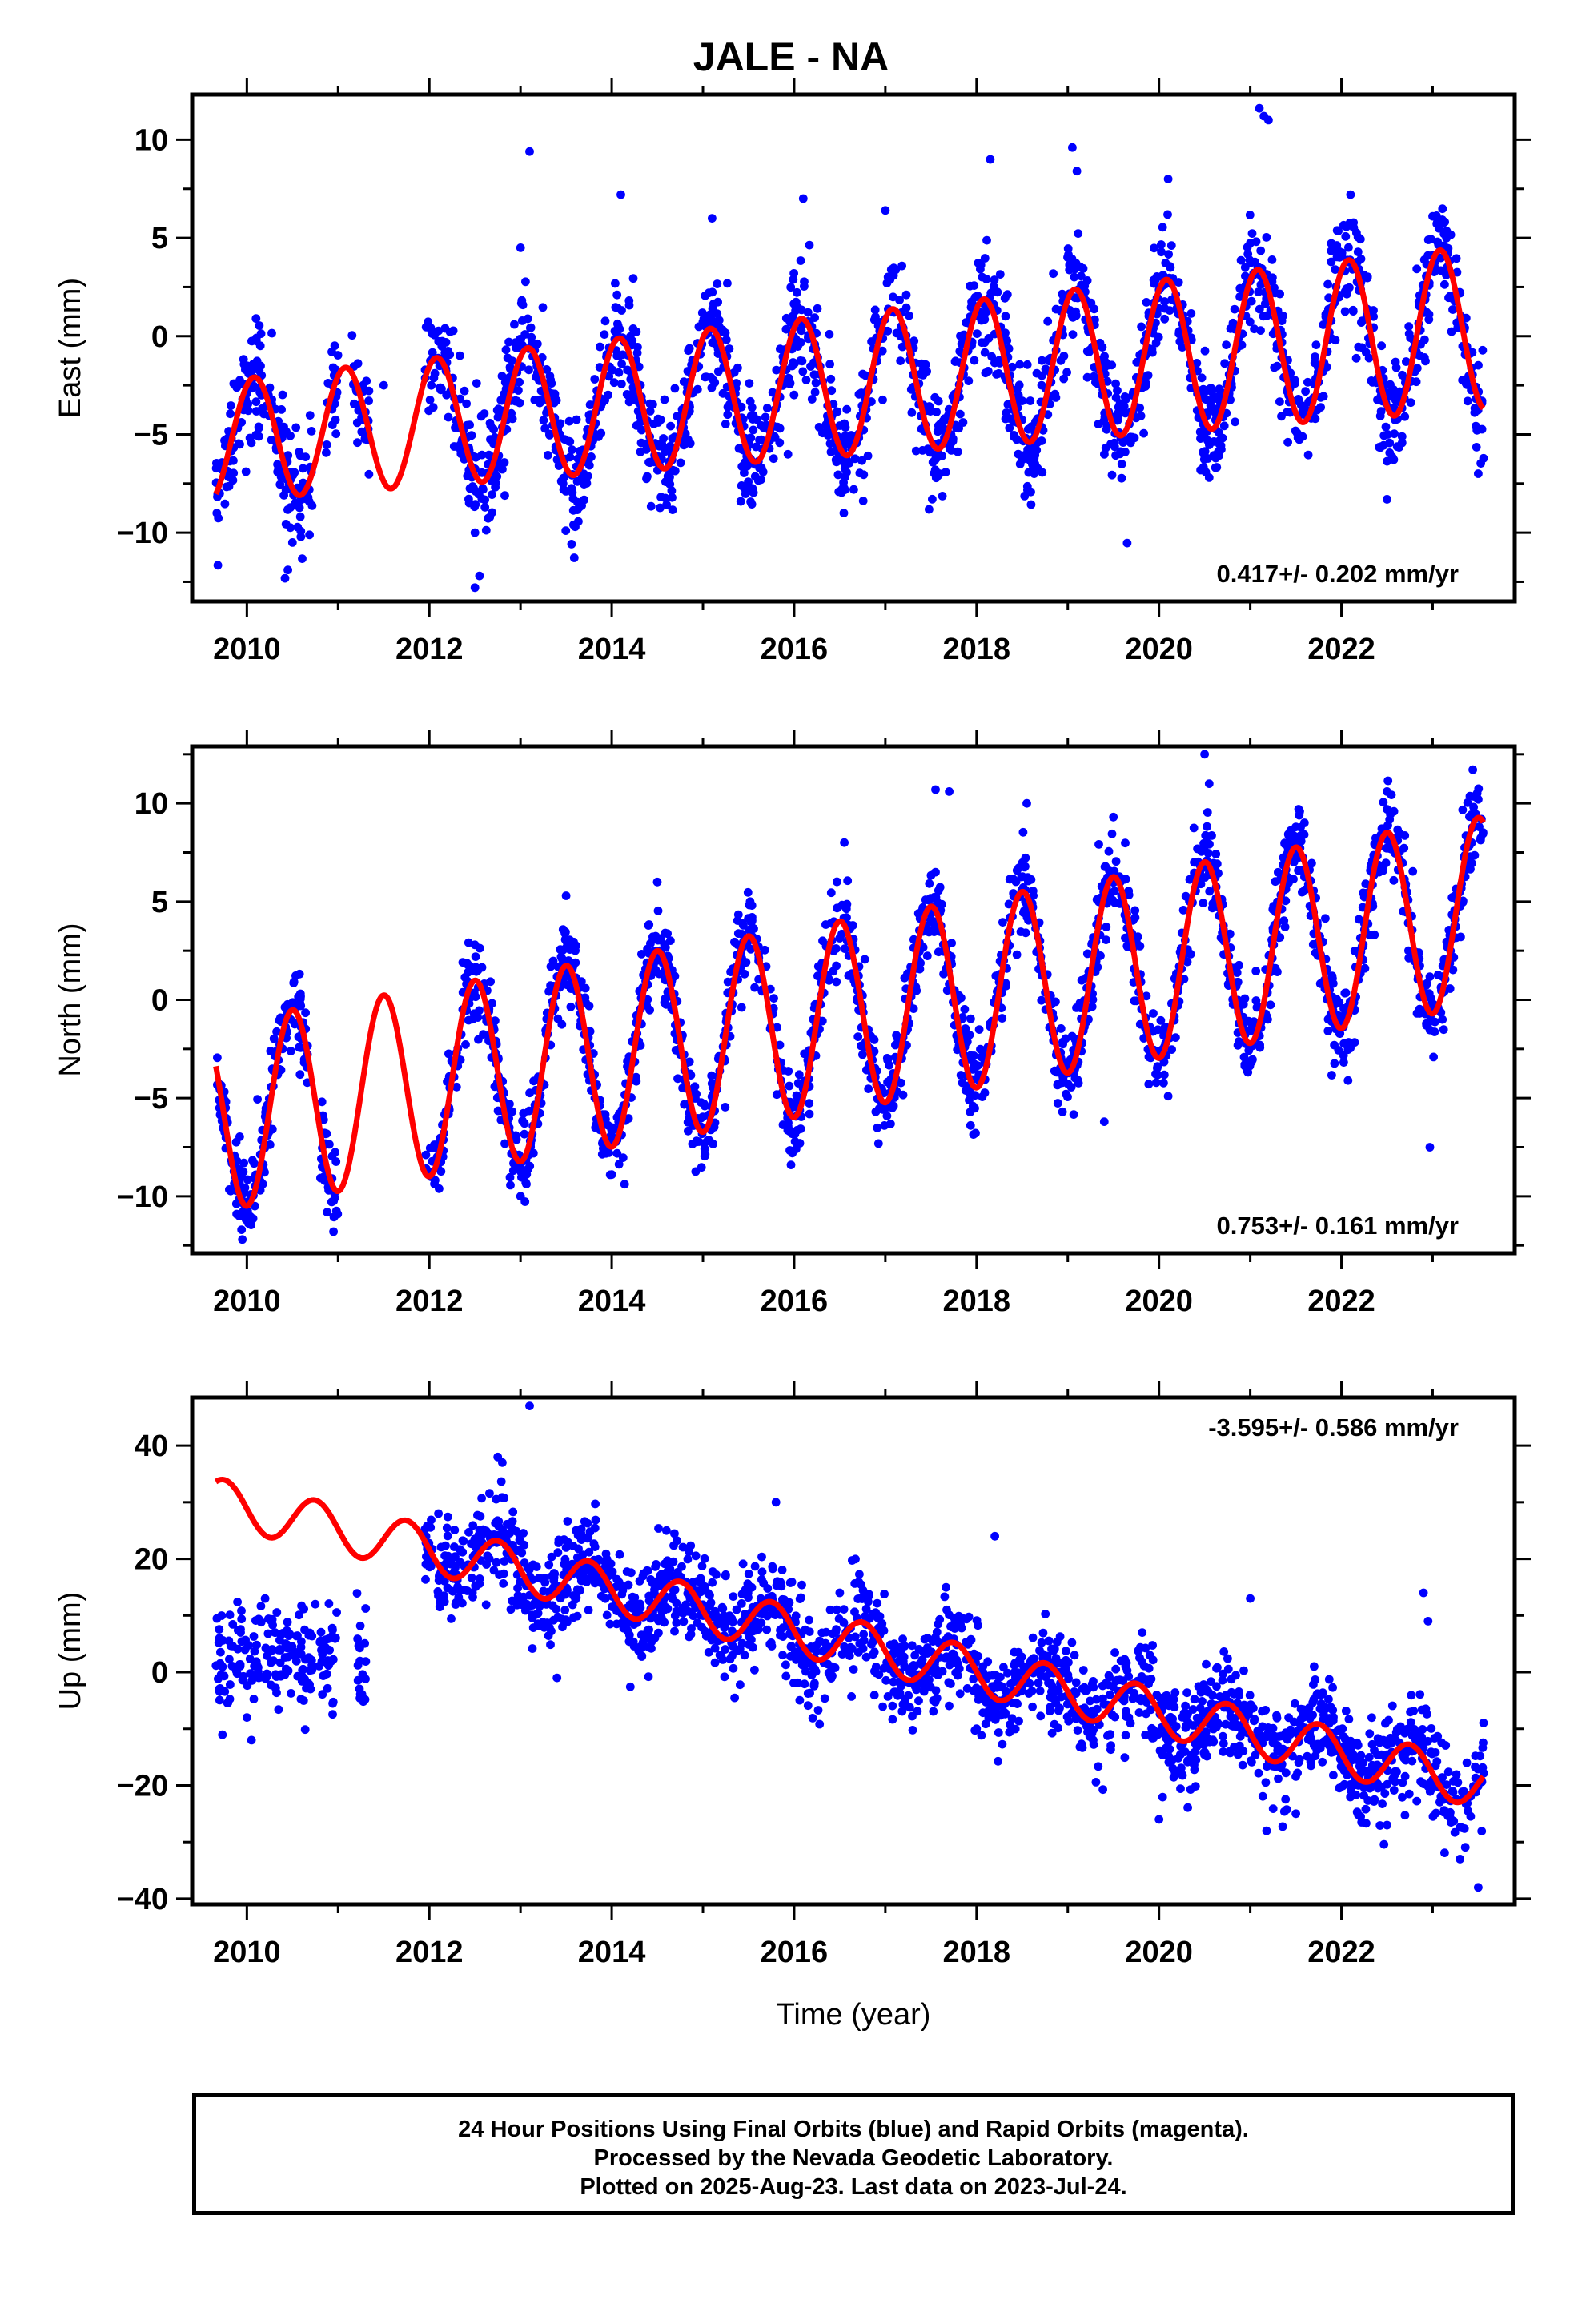 This screenshot has height=2324, width=1582. Describe the element at coordinates (612, 1301) in the screenshot. I see `x-tick-label: 2014` at that location.